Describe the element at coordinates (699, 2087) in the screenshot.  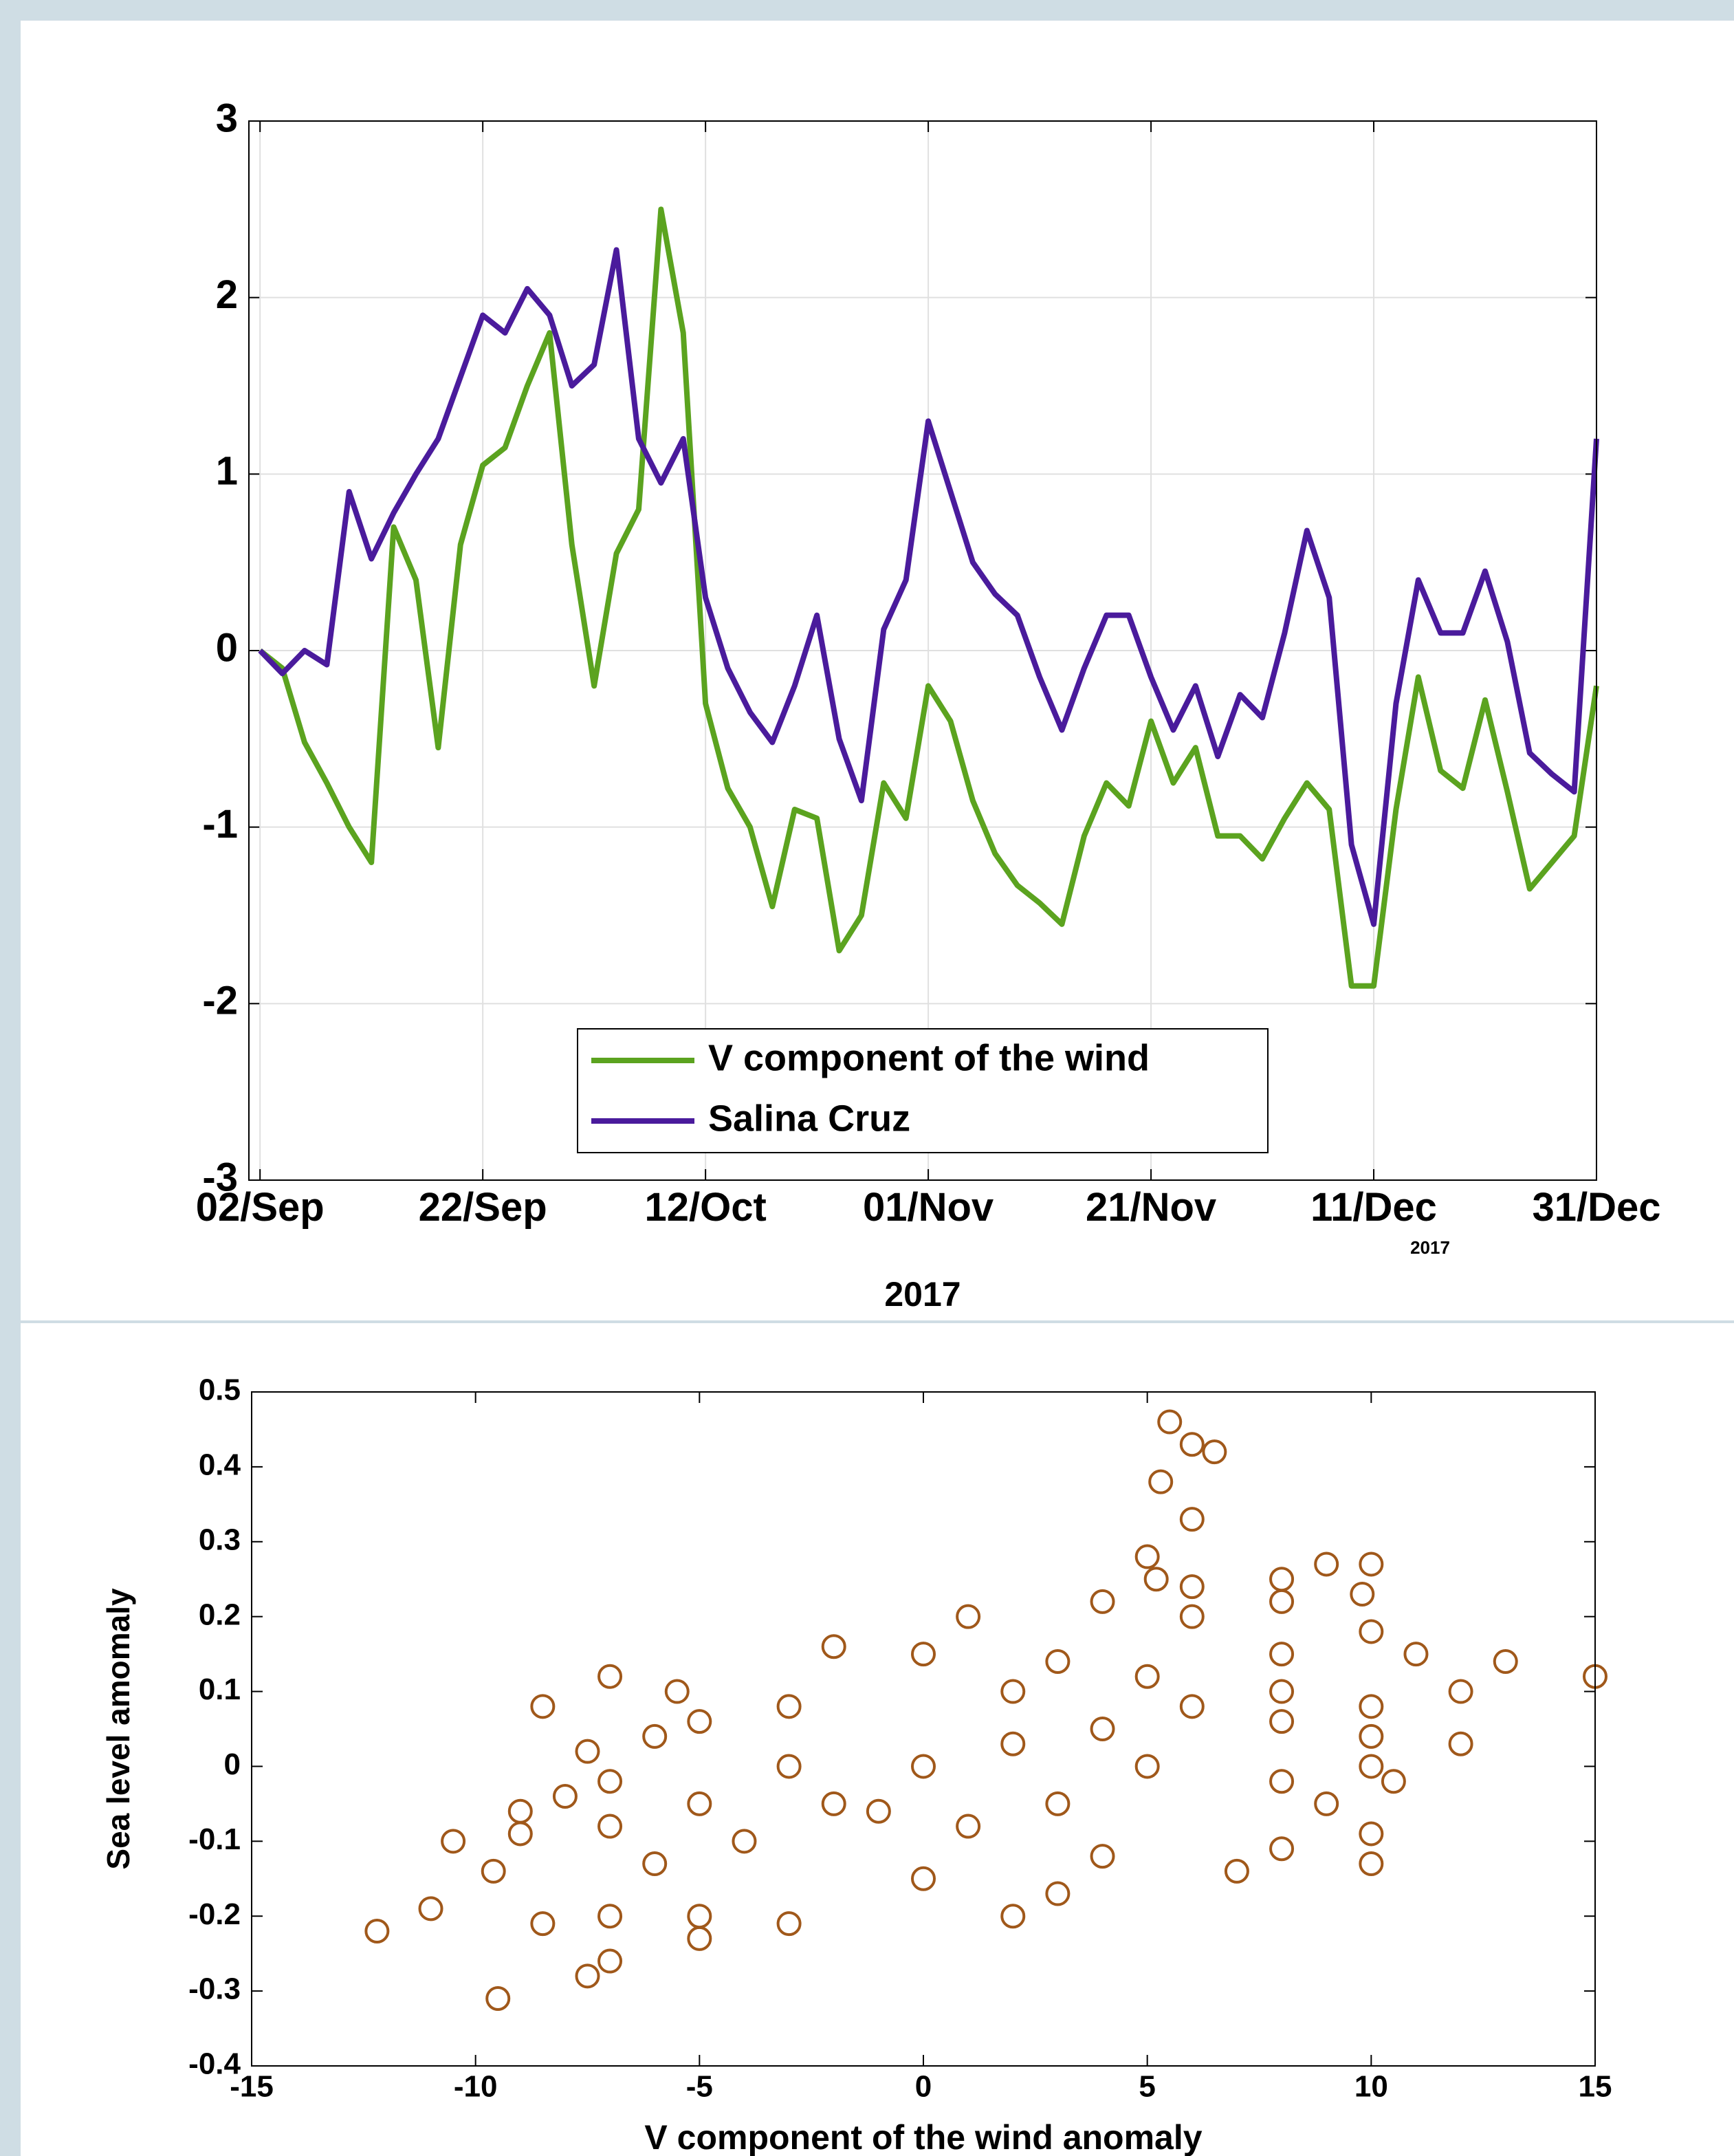
I see `x-tick-label: -5` at that location.